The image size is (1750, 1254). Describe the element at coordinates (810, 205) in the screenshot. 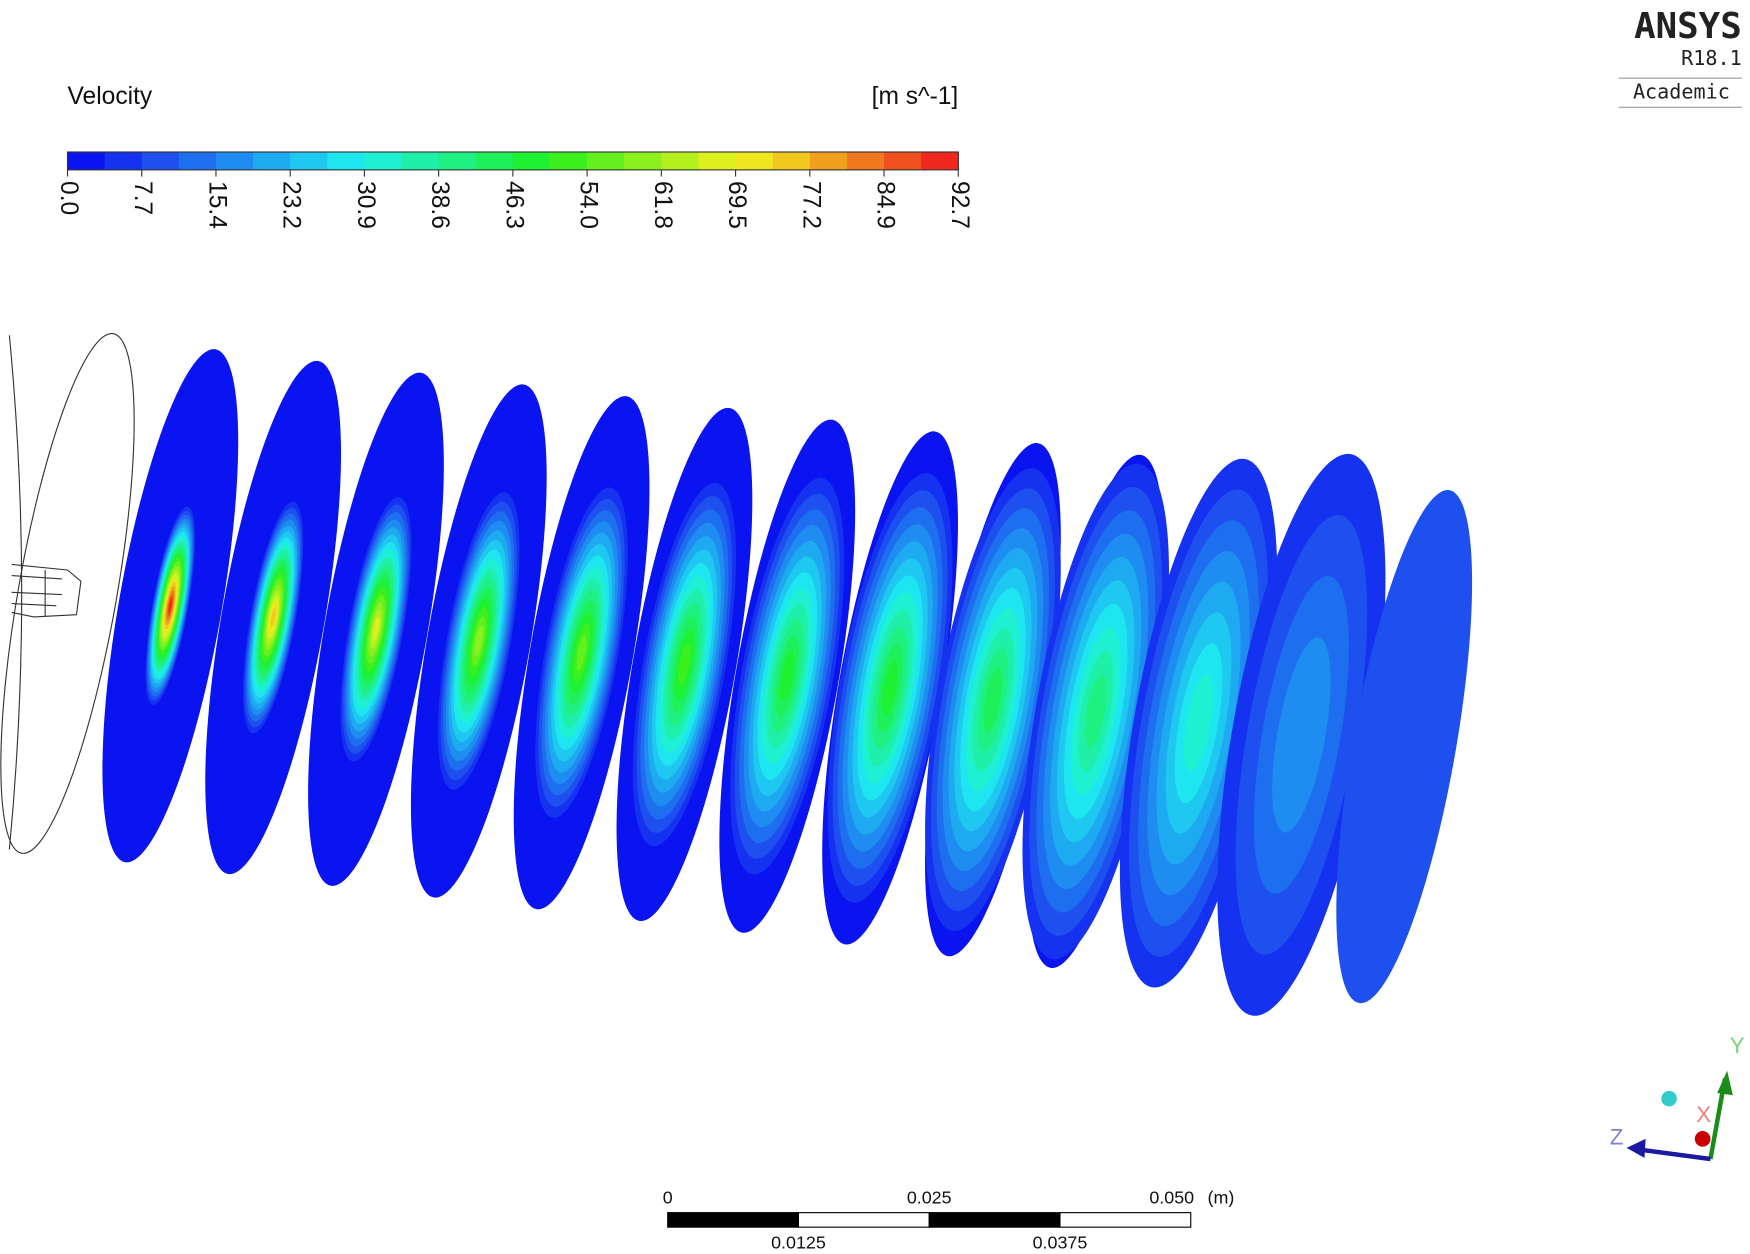

I see `colorbar-tick-label: 77.2` at that location.